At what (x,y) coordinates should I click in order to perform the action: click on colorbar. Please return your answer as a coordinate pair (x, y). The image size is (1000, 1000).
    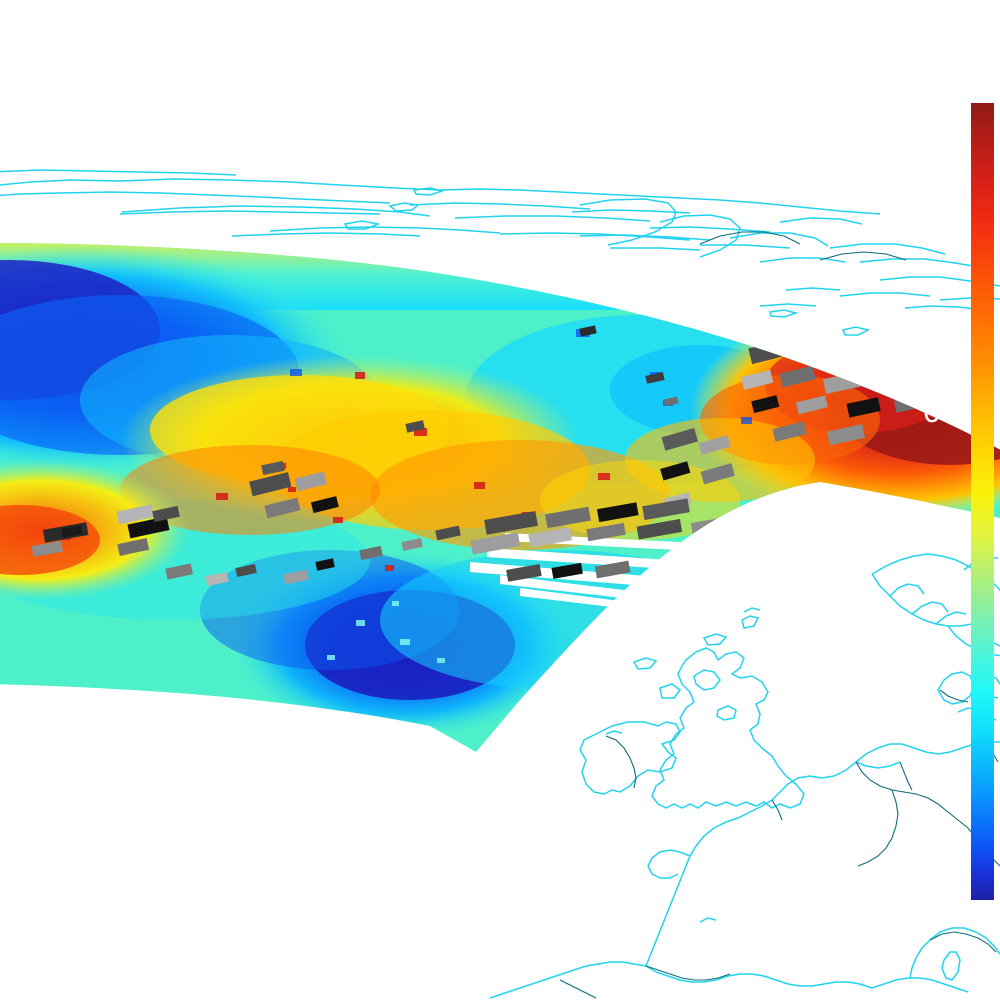
    Looking at the image, I should click on (982, 501).